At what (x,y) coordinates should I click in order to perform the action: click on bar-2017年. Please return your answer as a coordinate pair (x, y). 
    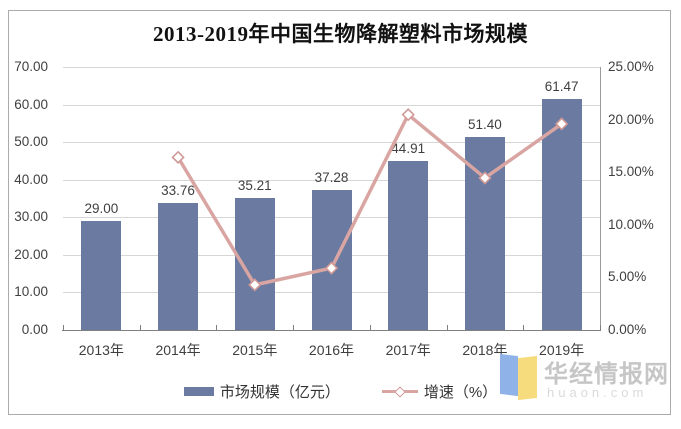
    Looking at the image, I should click on (408, 245).